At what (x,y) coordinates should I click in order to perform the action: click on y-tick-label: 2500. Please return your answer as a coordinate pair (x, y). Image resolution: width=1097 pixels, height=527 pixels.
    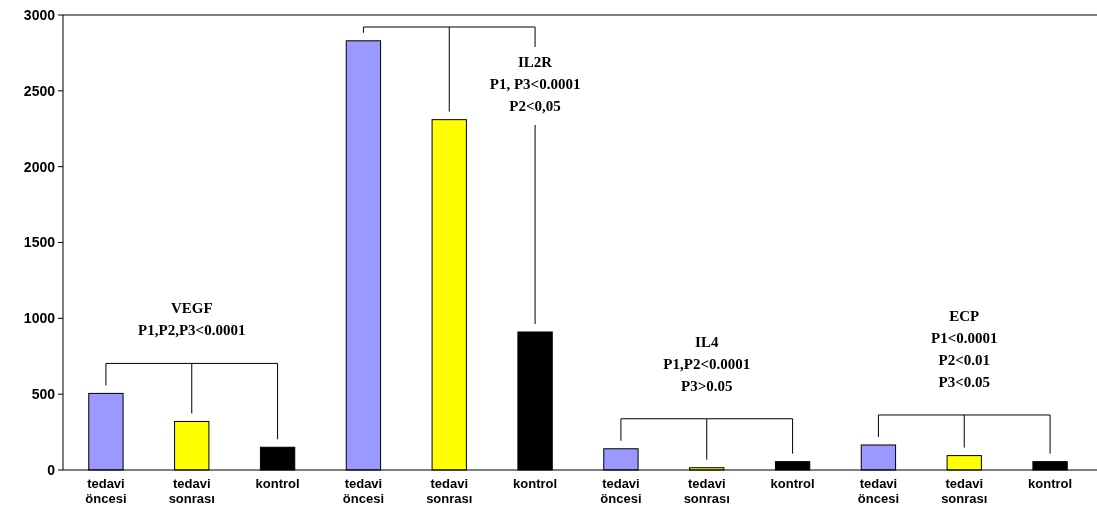
    Looking at the image, I should click on (39, 90).